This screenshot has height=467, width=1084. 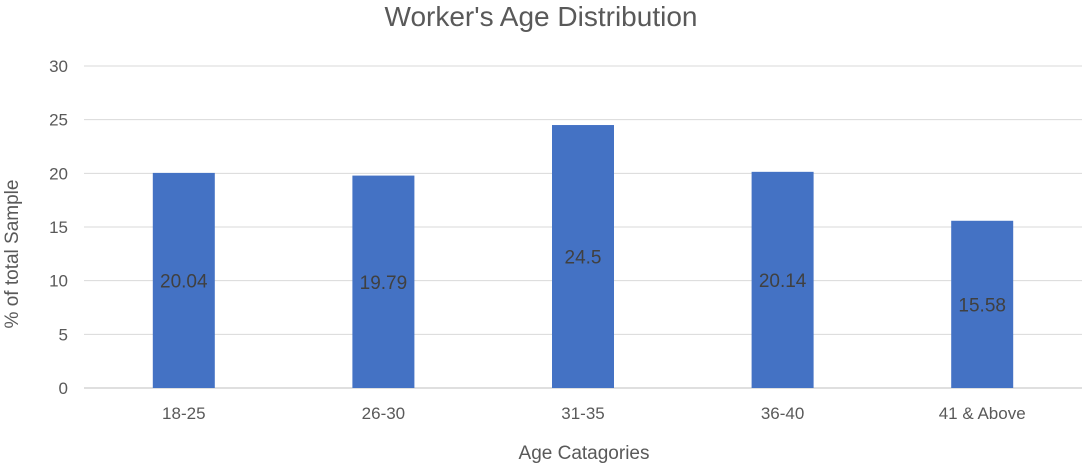 I want to click on x-category-label: 26-30, so click(x=383, y=413).